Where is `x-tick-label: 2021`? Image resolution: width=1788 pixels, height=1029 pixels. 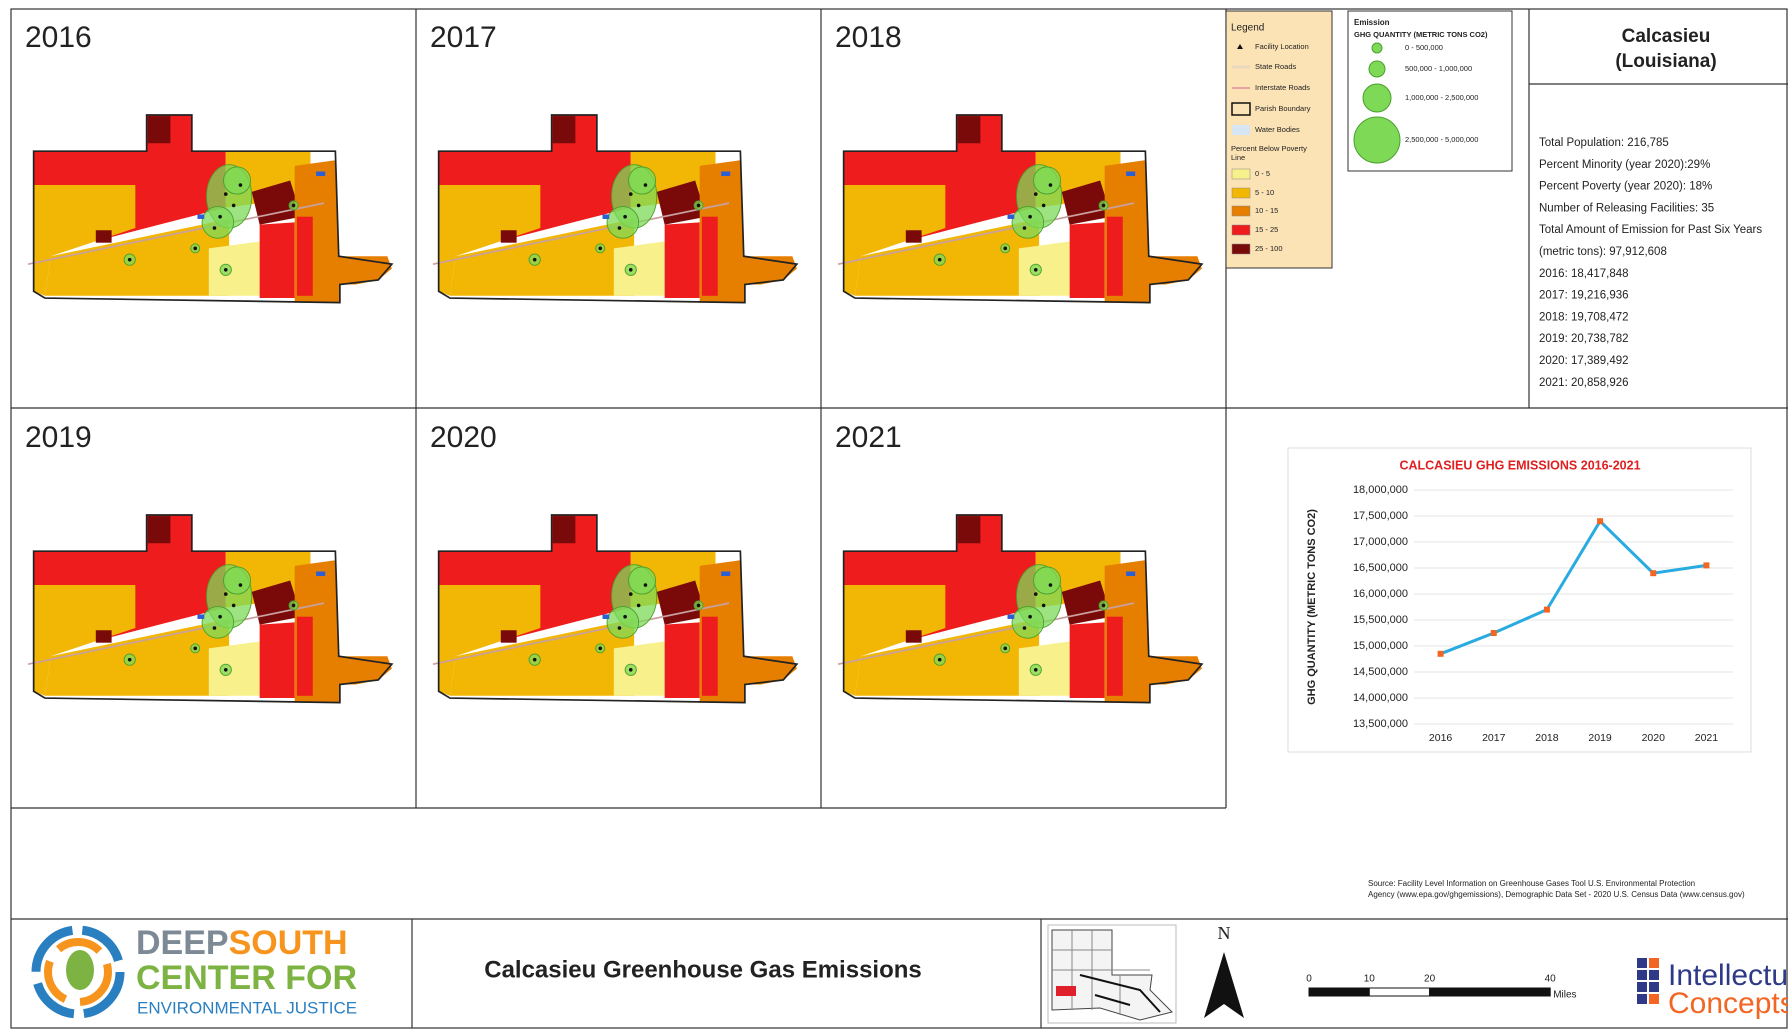 x-tick-label: 2021 is located at coordinates (1707, 738).